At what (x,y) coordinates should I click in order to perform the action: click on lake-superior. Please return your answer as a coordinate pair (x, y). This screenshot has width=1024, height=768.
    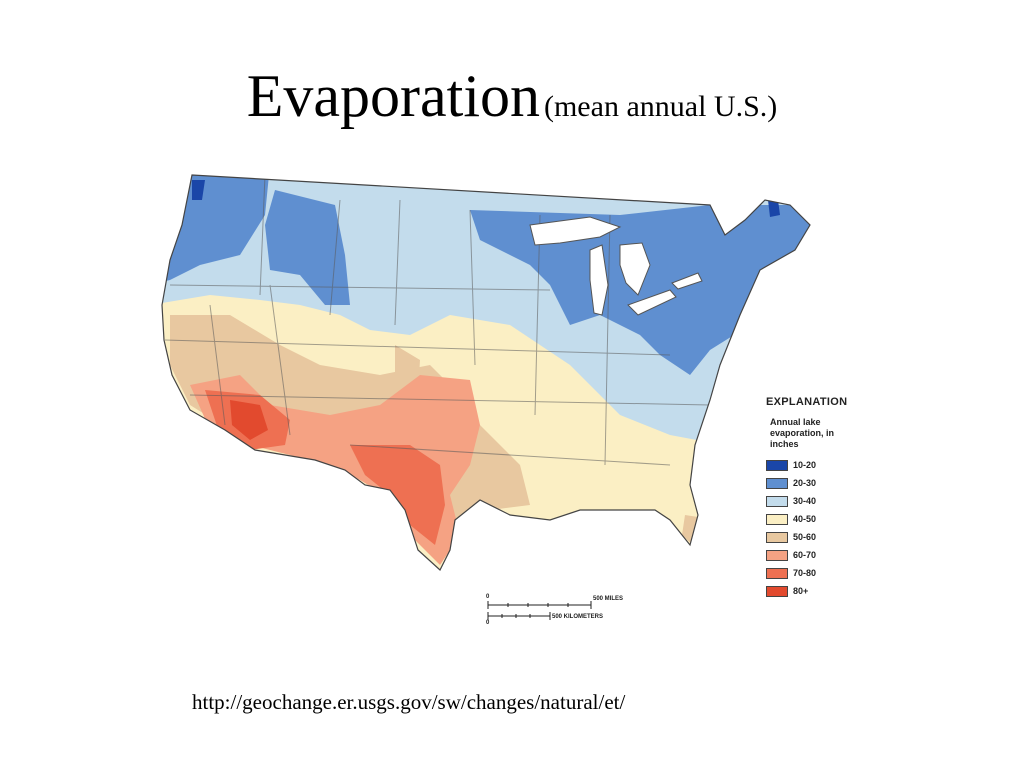
    Looking at the image, I should click on (575, 231).